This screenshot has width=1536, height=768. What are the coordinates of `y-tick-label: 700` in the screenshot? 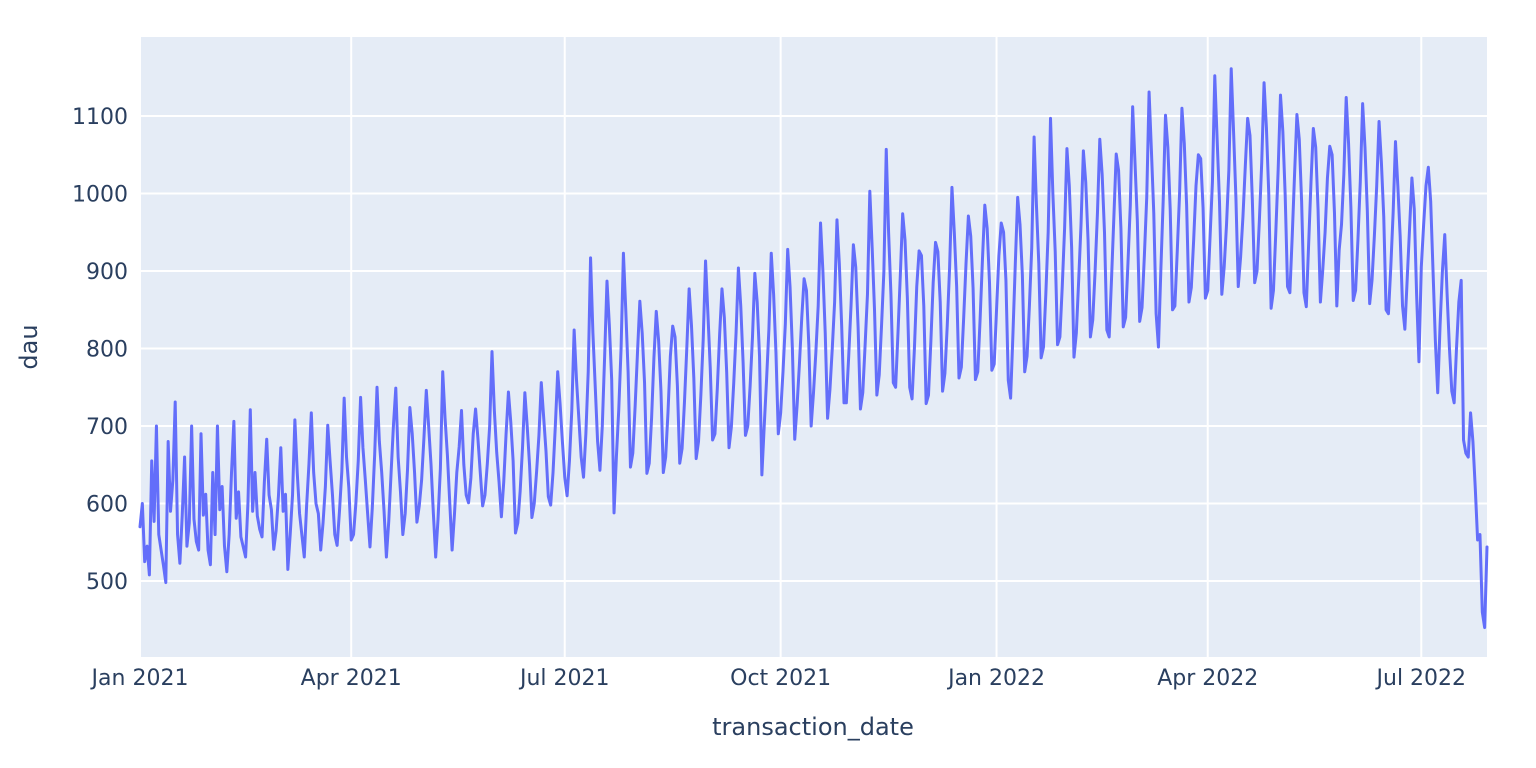 It's located at (107, 427).